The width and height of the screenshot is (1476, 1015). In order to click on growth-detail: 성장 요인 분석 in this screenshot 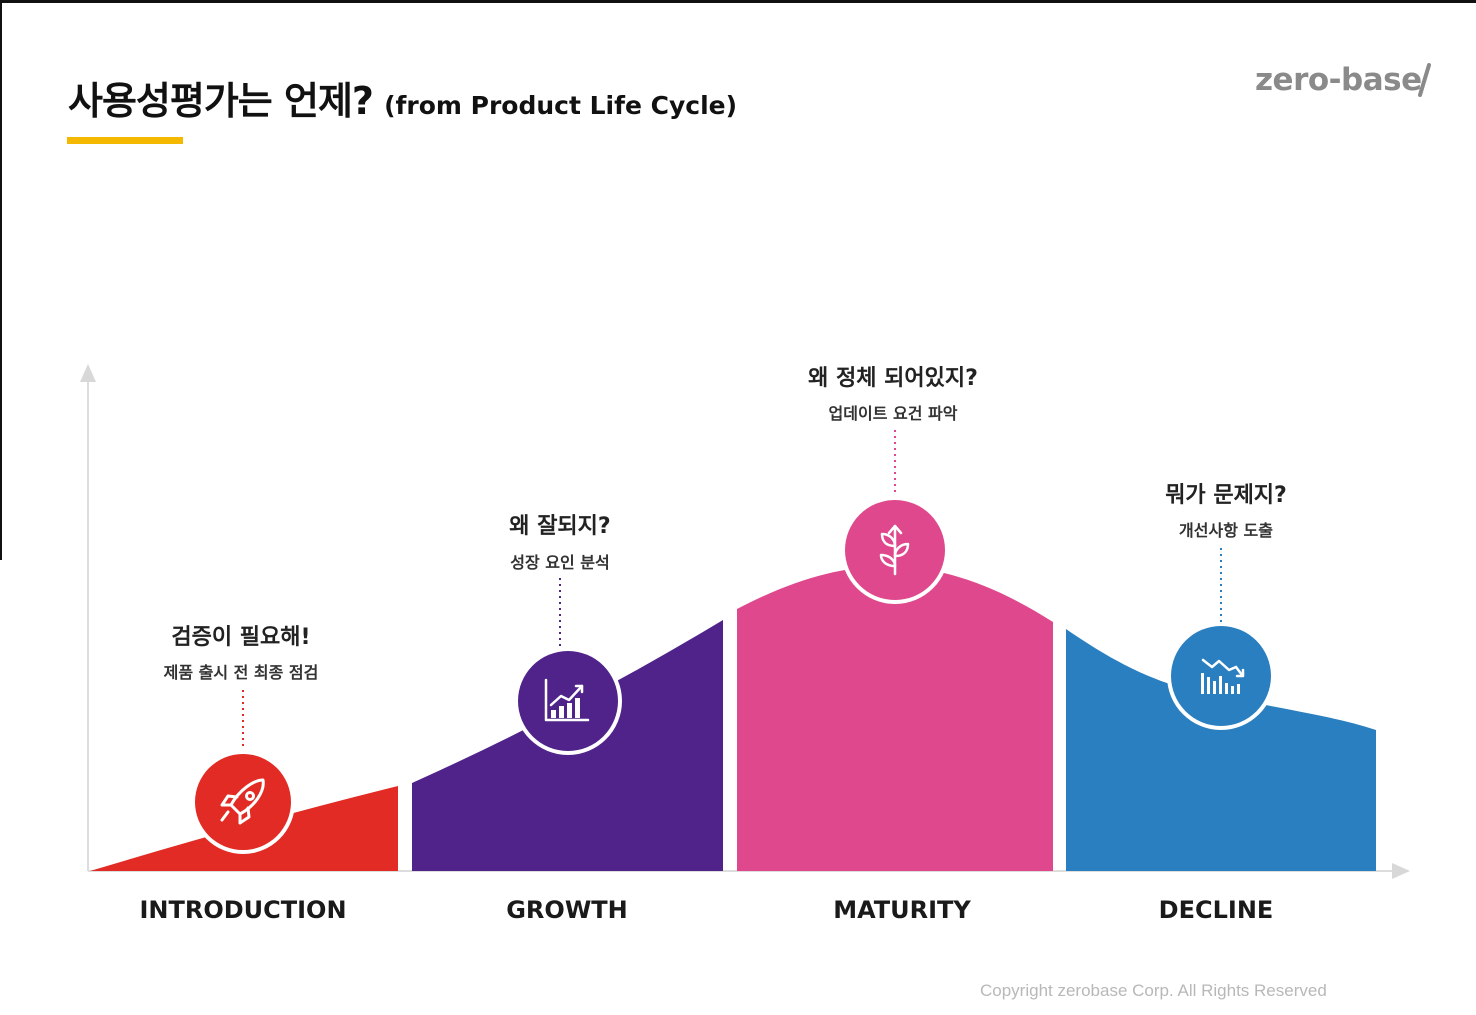, I will do `click(560, 562)`.